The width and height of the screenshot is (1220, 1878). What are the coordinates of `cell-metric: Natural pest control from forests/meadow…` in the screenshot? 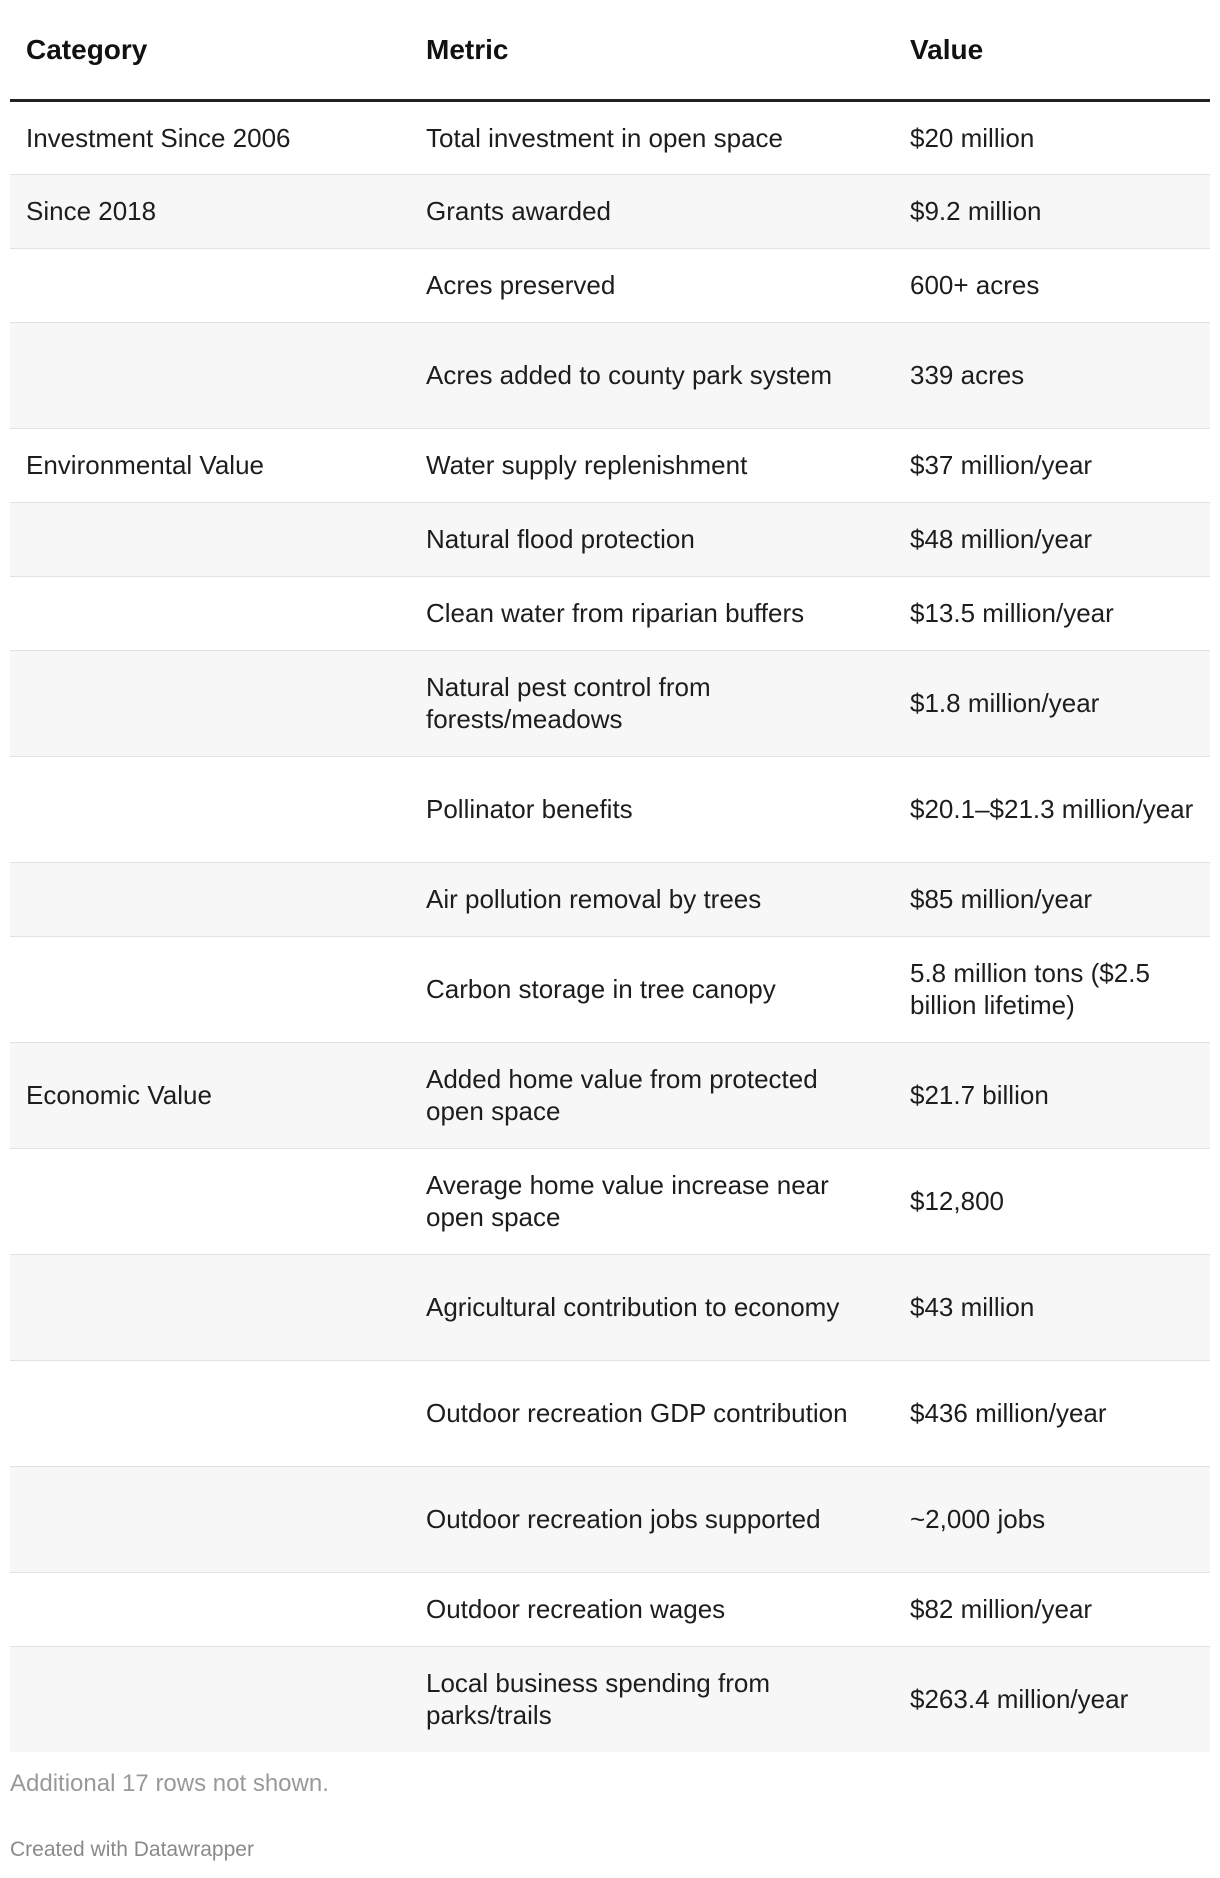 It's located at (652, 703).